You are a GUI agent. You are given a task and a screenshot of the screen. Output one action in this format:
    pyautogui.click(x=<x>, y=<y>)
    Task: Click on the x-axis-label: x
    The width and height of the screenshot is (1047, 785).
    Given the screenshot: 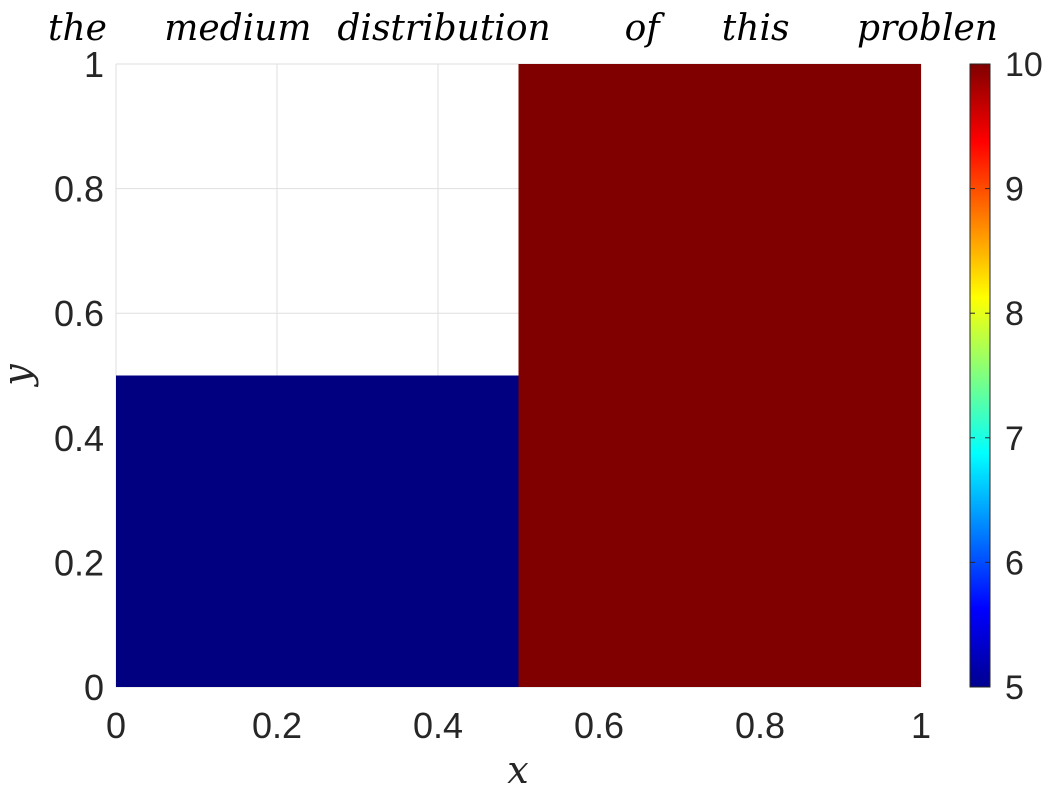 What is the action you would take?
    pyautogui.click(x=517, y=766)
    